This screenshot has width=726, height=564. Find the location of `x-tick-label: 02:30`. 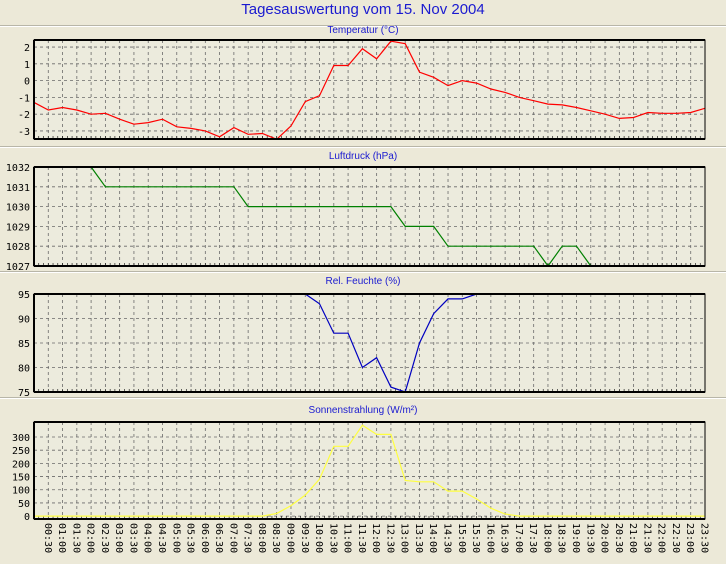

x-tick-label: 02:30 is located at coordinates (104, 538).